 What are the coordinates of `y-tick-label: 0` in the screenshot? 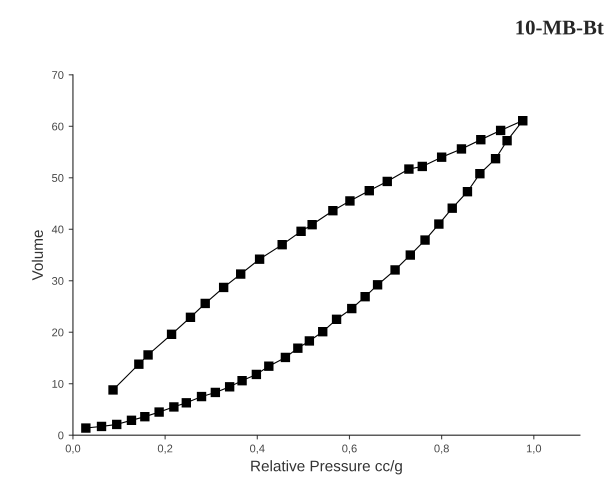 It's located at (61, 435).